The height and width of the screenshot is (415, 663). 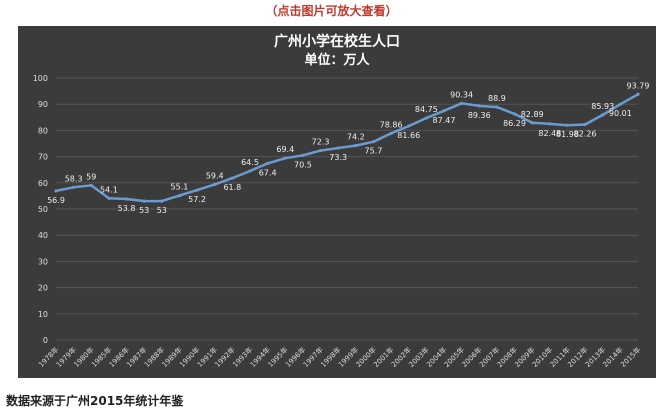 I want to click on data-label: 64.5, so click(x=250, y=162).